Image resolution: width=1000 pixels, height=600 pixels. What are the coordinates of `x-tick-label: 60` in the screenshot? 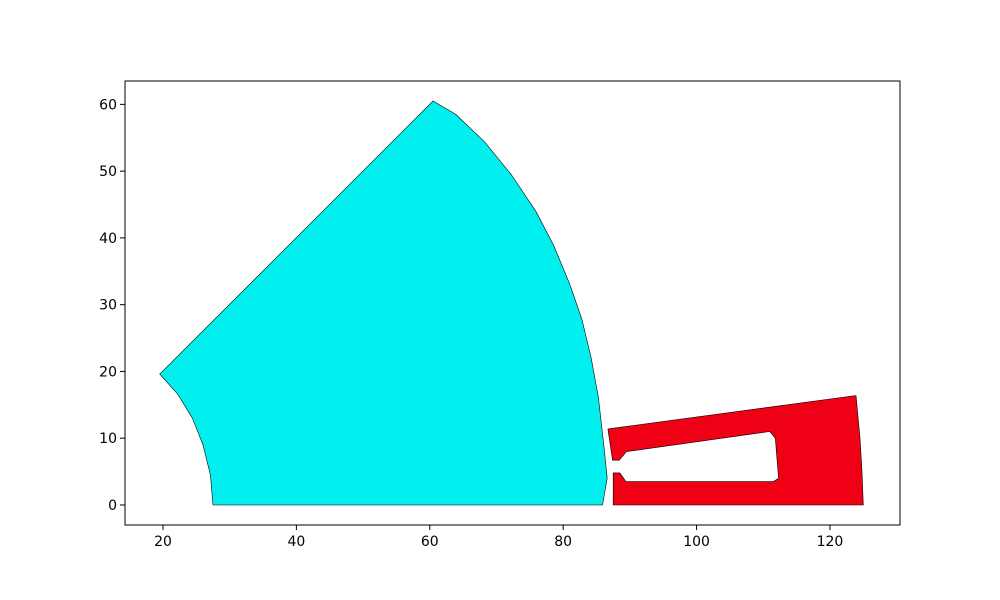 It's located at (430, 542).